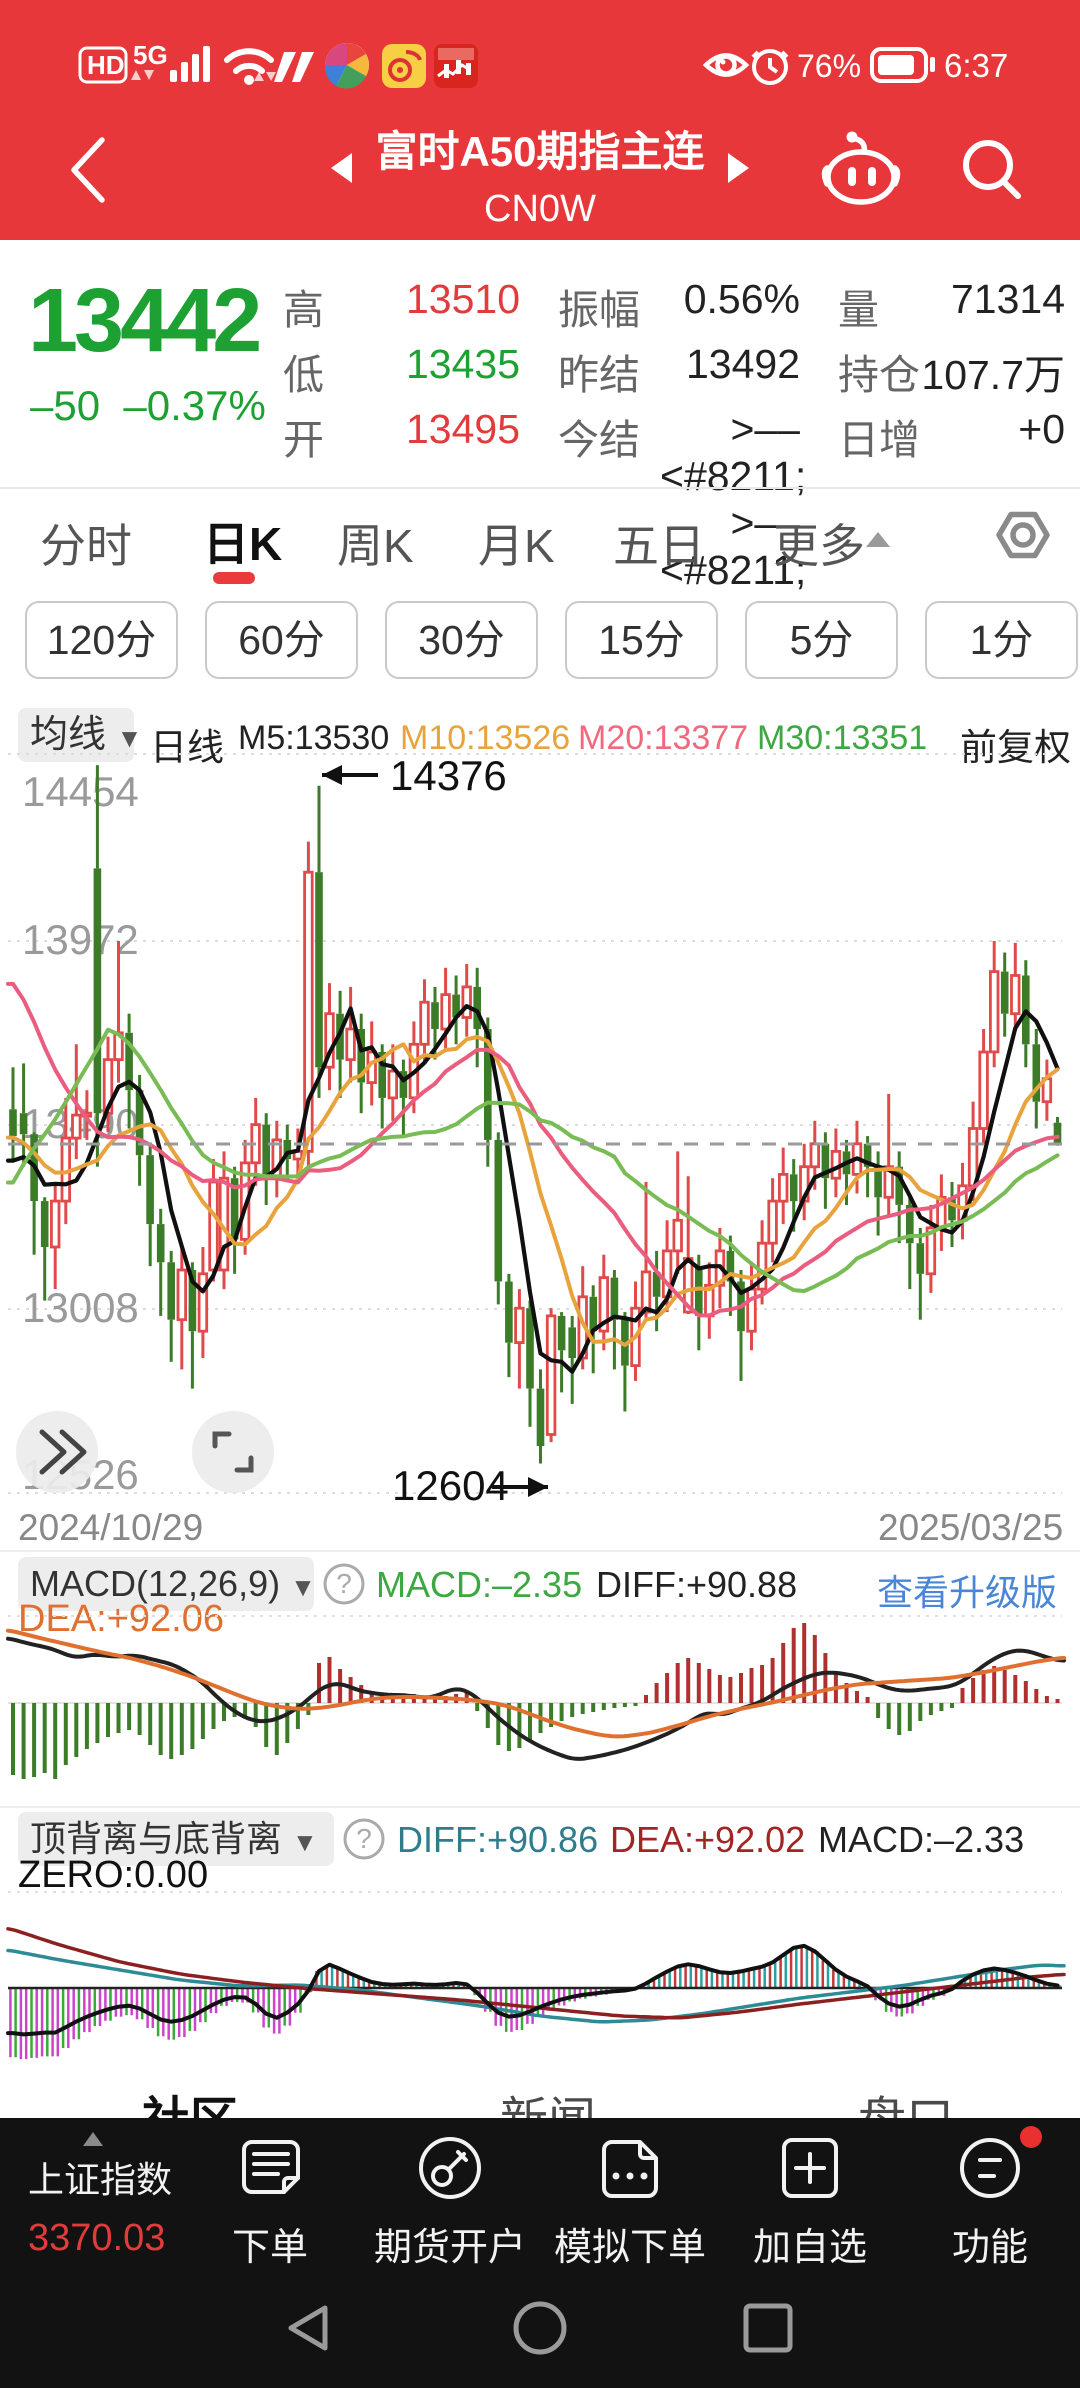 Image resolution: width=1080 pixels, height=2388 pixels. Describe the element at coordinates (448, 775) in the screenshot. I see `svg-text: 14376` at that location.